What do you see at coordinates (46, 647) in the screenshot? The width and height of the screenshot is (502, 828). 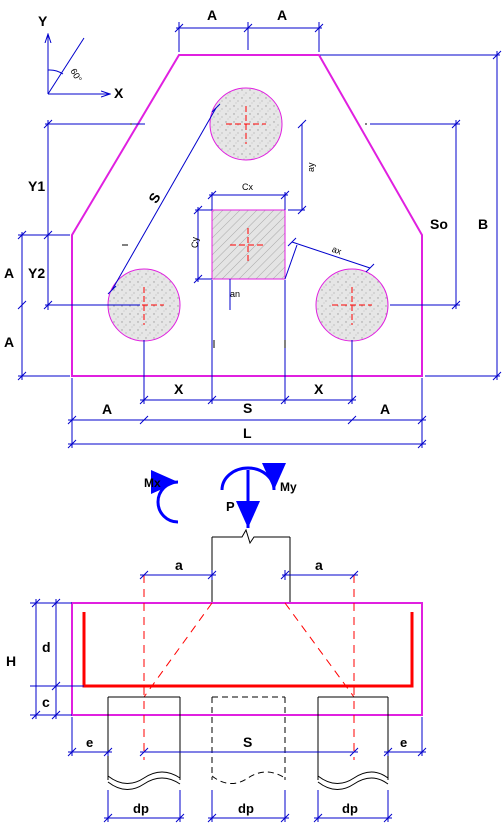 I see `dim-d: d` at bounding box center [46, 647].